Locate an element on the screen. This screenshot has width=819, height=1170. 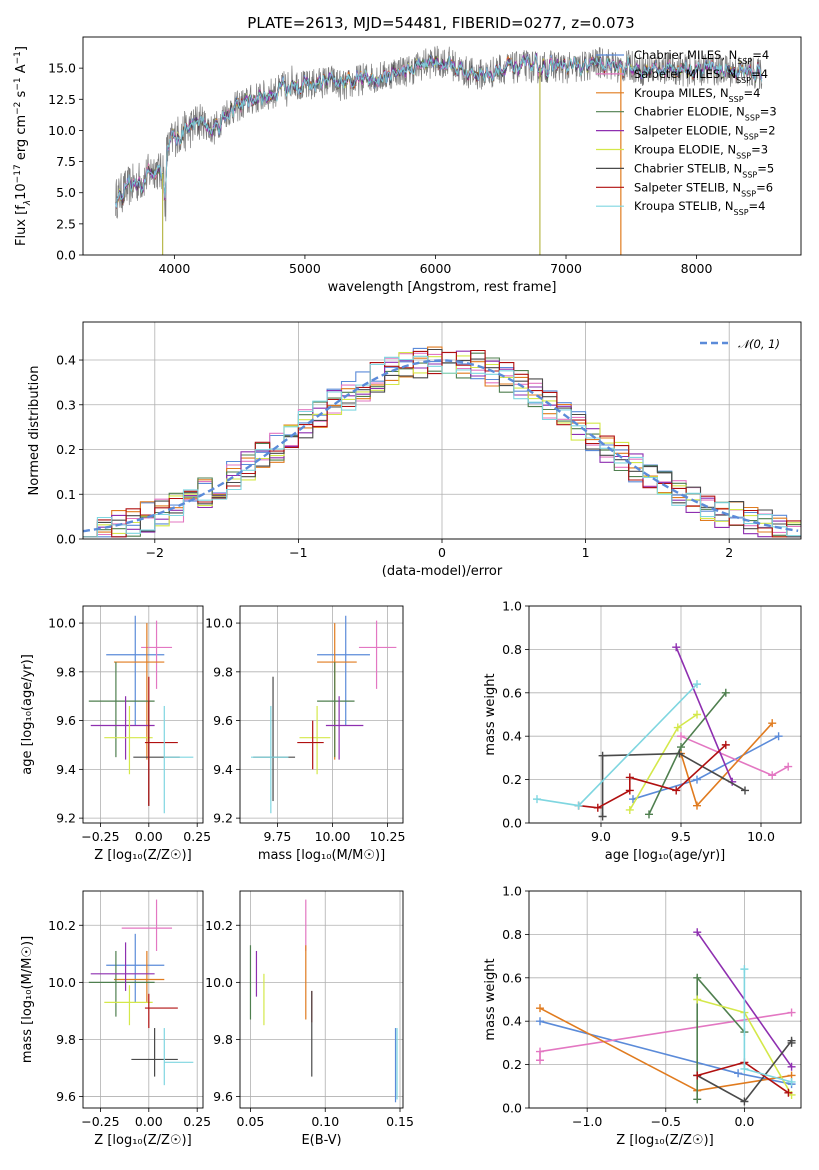
x-tick-label: −2 is located at coordinates (155, 552).